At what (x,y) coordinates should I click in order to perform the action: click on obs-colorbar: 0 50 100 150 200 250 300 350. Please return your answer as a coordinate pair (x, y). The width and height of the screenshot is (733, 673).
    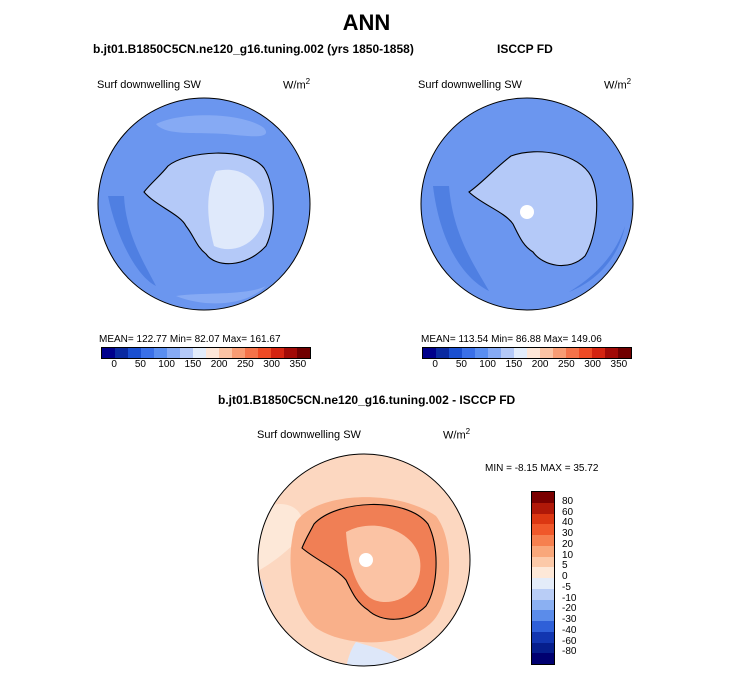
    Looking at the image, I should click on (527, 359).